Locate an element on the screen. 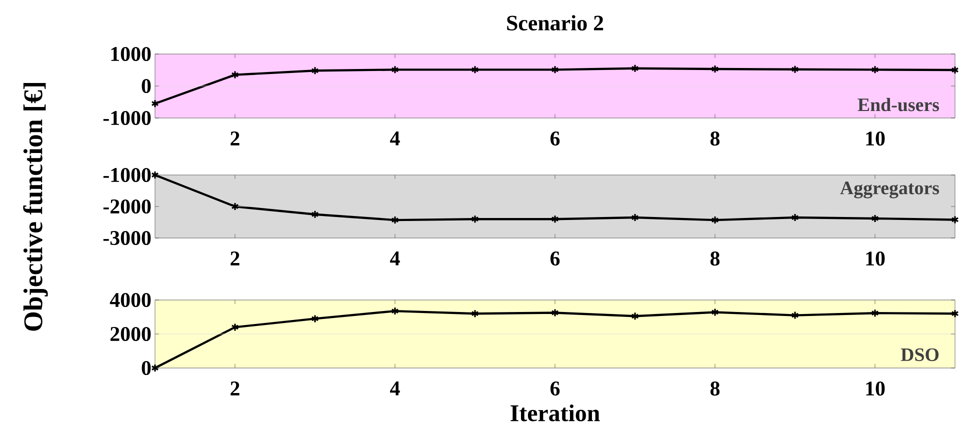 This screenshot has height=441, width=970. annotation: Aggregators is located at coordinates (890, 190).